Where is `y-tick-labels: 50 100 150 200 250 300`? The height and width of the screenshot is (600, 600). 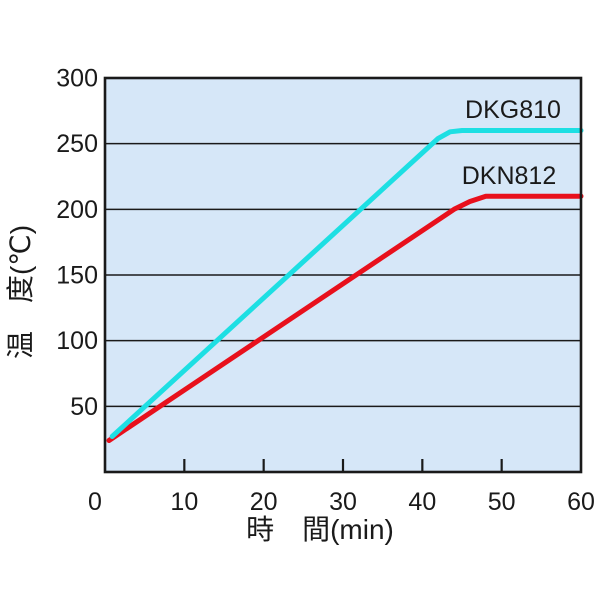 y-tick-labels: 50 100 150 200 250 300 is located at coordinates (77, 243).